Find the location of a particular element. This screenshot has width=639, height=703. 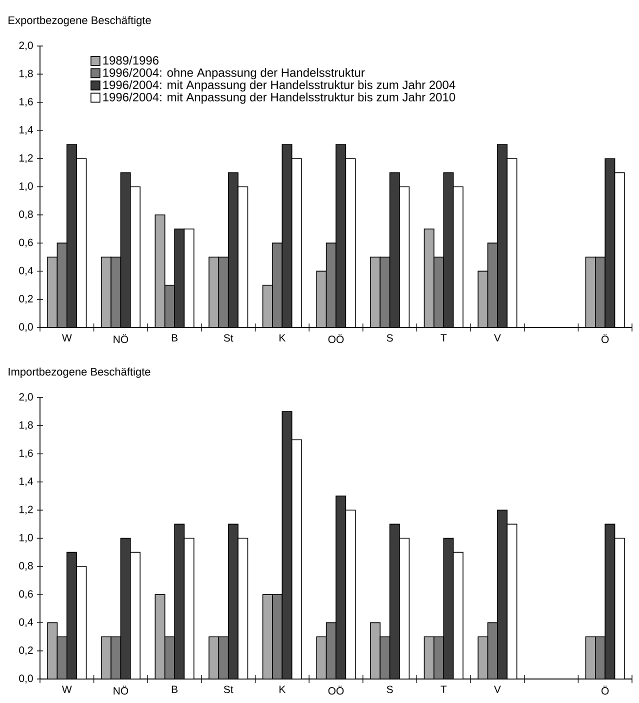

legend-label: 1996/2004: ohne Anpassung der Handelsstruktur is located at coordinates (234, 74).